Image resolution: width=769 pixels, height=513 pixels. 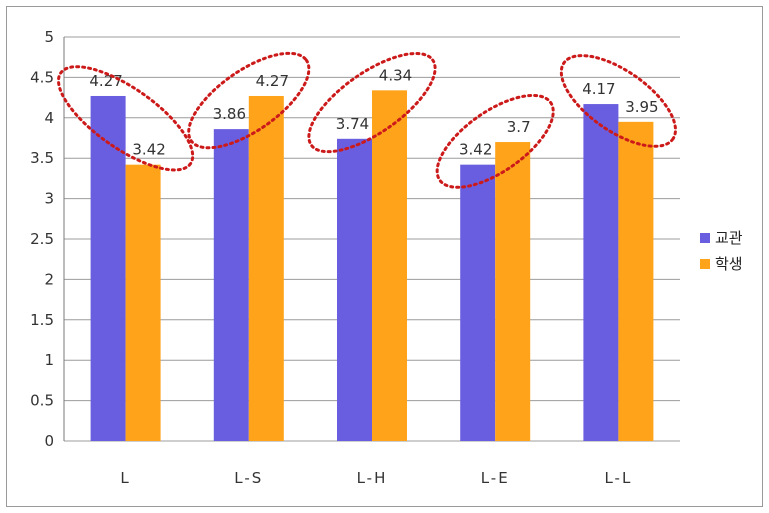 What do you see at coordinates (272, 81) in the screenshot?
I see `data-label: 4.27` at bounding box center [272, 81].